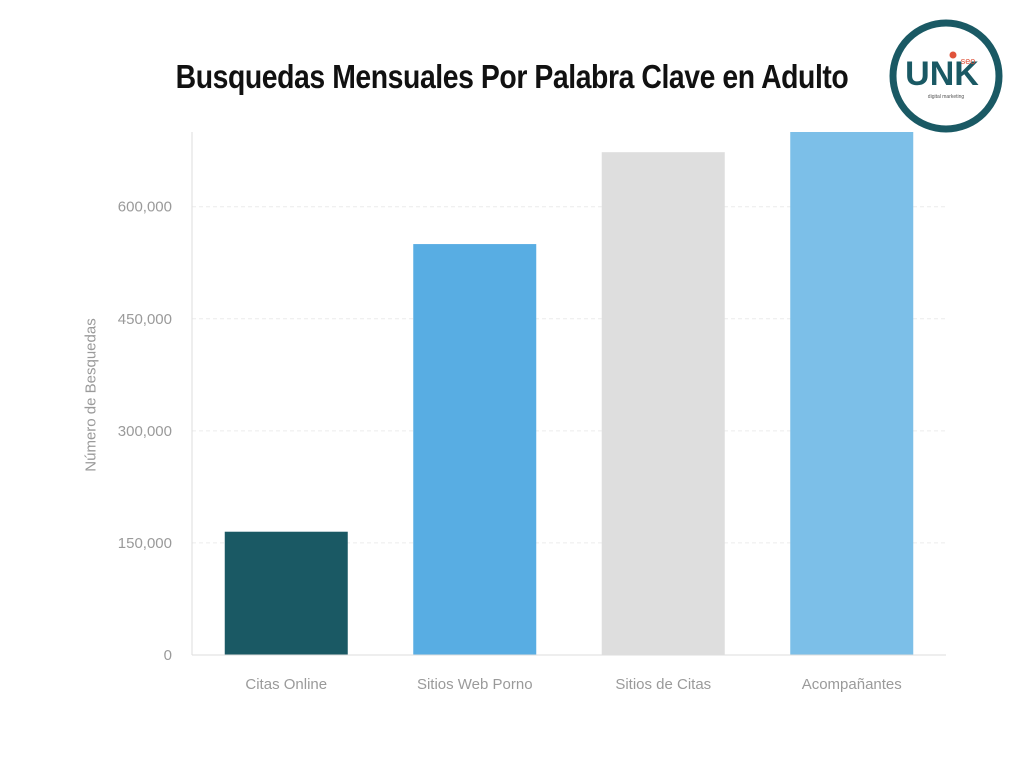 The image size is (1024, 768). I want to click on logo-graphic: UNK seo digital marketing, so click(946, 76).